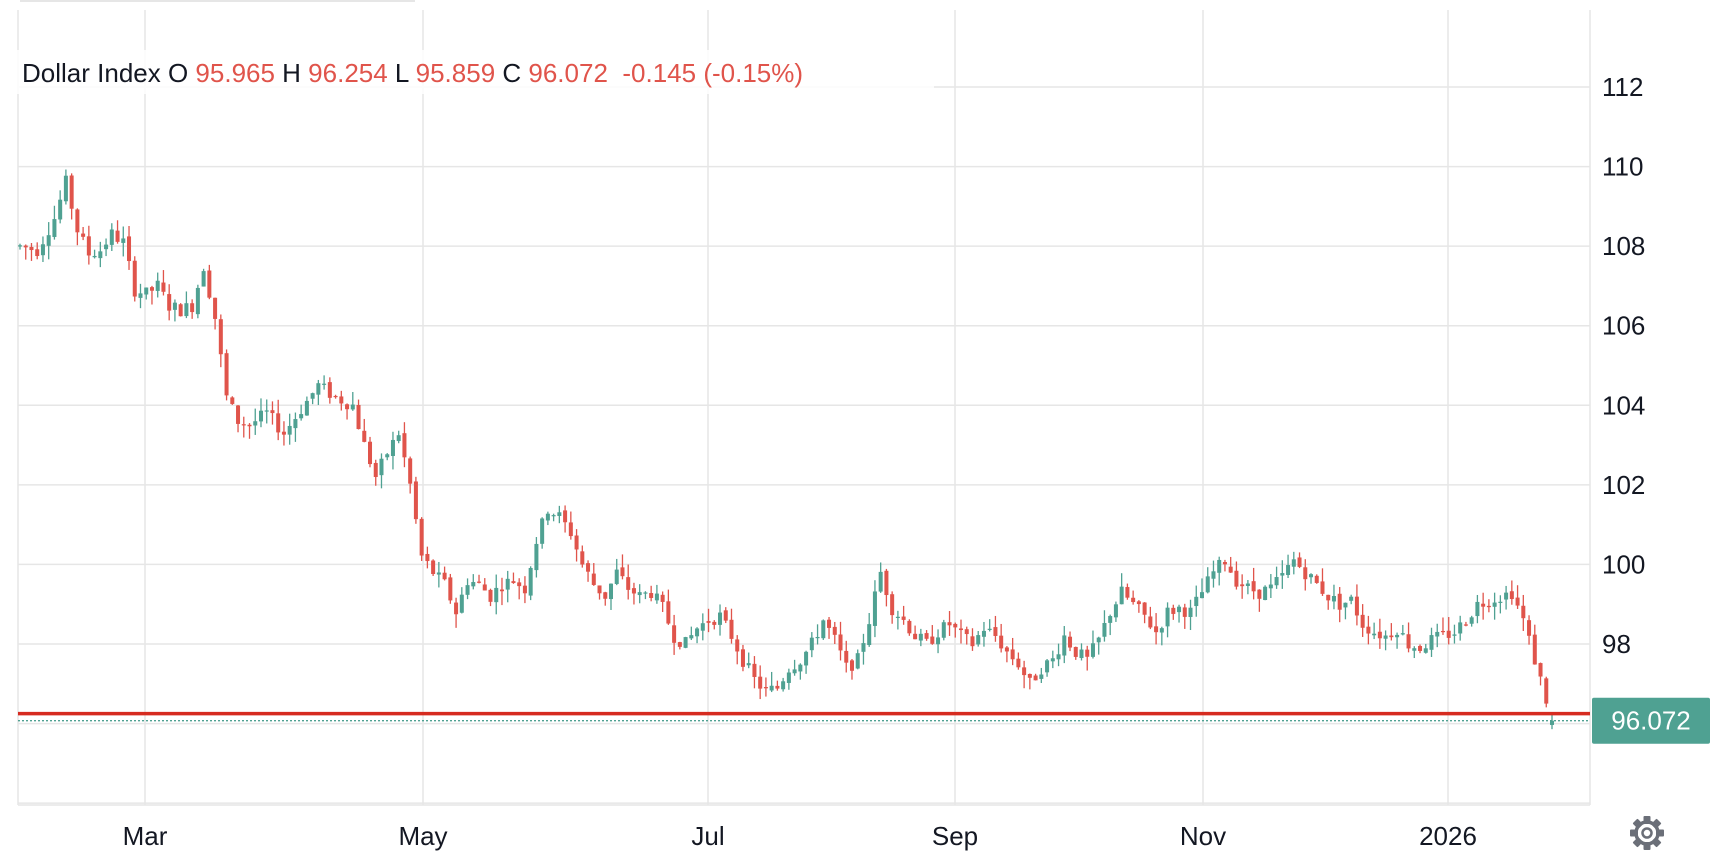 Image resolution: width=1714 pixels, height=867 pixels. I want to click on settings-gear-icon, so click(1647, 833).